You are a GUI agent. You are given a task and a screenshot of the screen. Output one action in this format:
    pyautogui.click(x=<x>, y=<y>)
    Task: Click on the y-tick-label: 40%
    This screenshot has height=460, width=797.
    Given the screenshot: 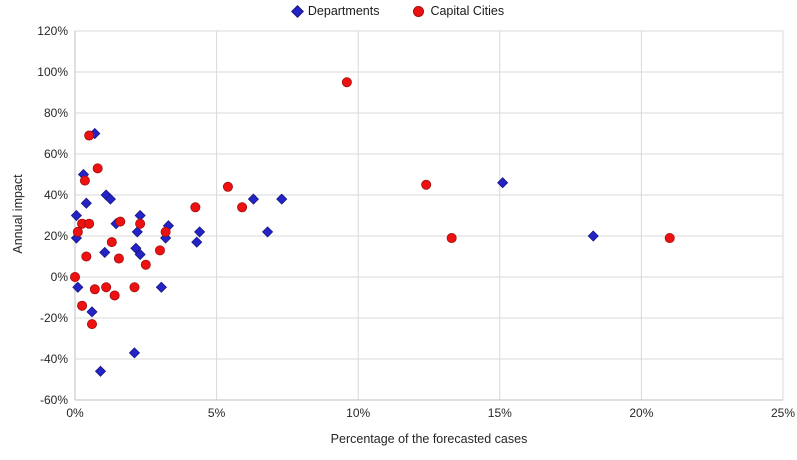 What is the action you would take?
    pyautogui.click(x=56, y=195)
    